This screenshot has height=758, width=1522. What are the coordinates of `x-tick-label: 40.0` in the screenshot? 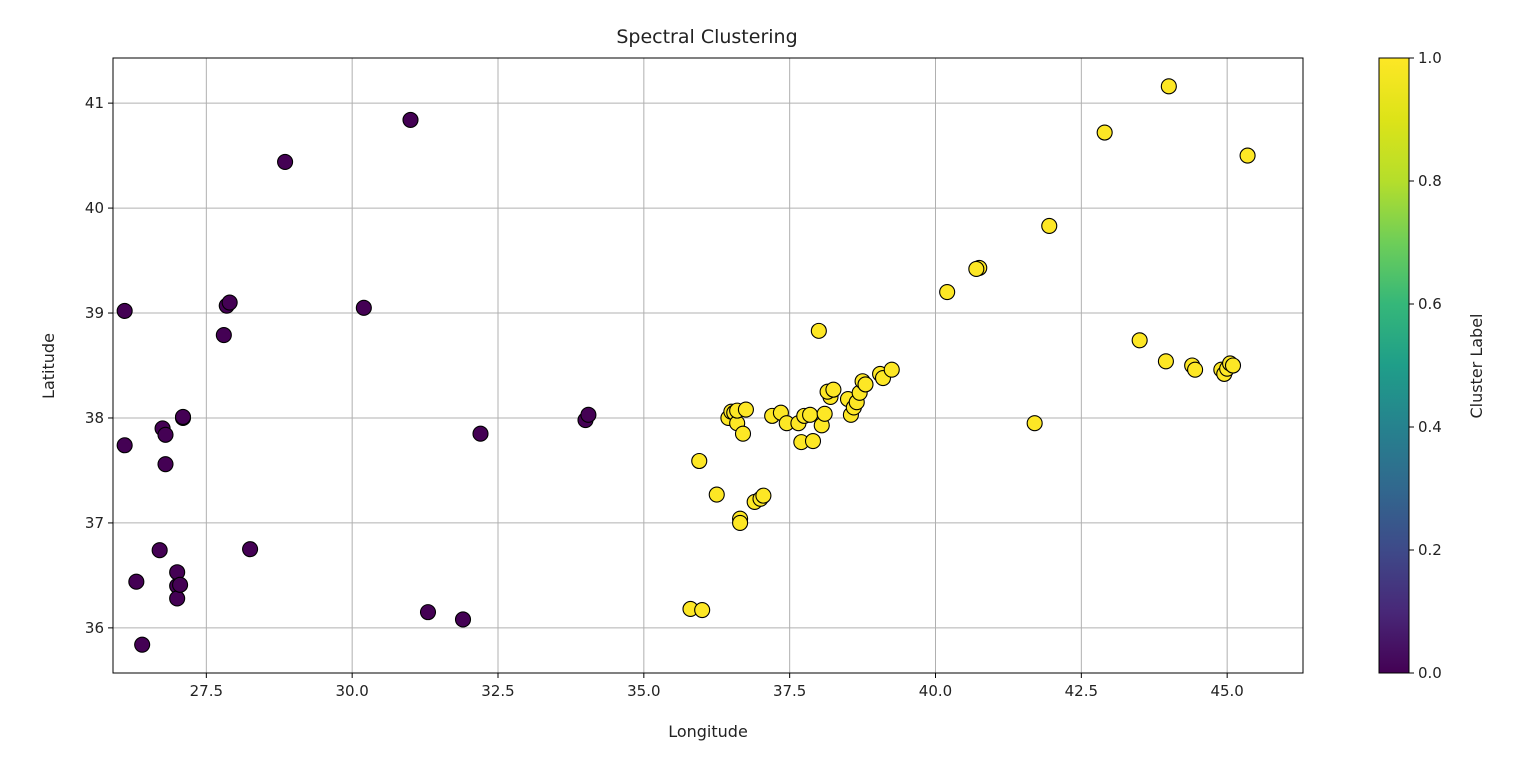 It's located at (935, 691).